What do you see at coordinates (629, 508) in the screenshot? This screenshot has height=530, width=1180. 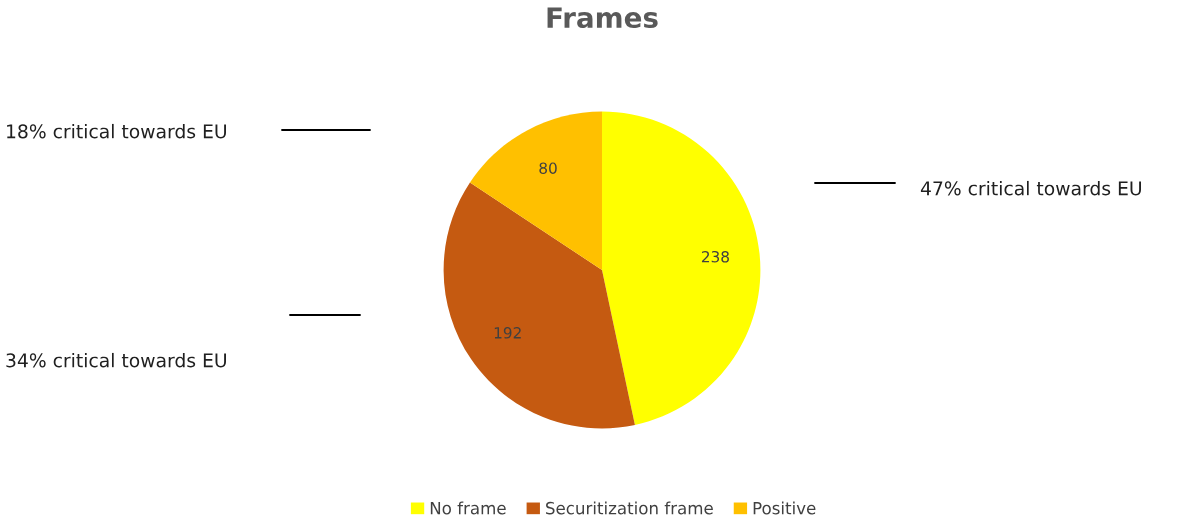 I see `legend-label: Securitization frame` at bounding box center [629, 508].